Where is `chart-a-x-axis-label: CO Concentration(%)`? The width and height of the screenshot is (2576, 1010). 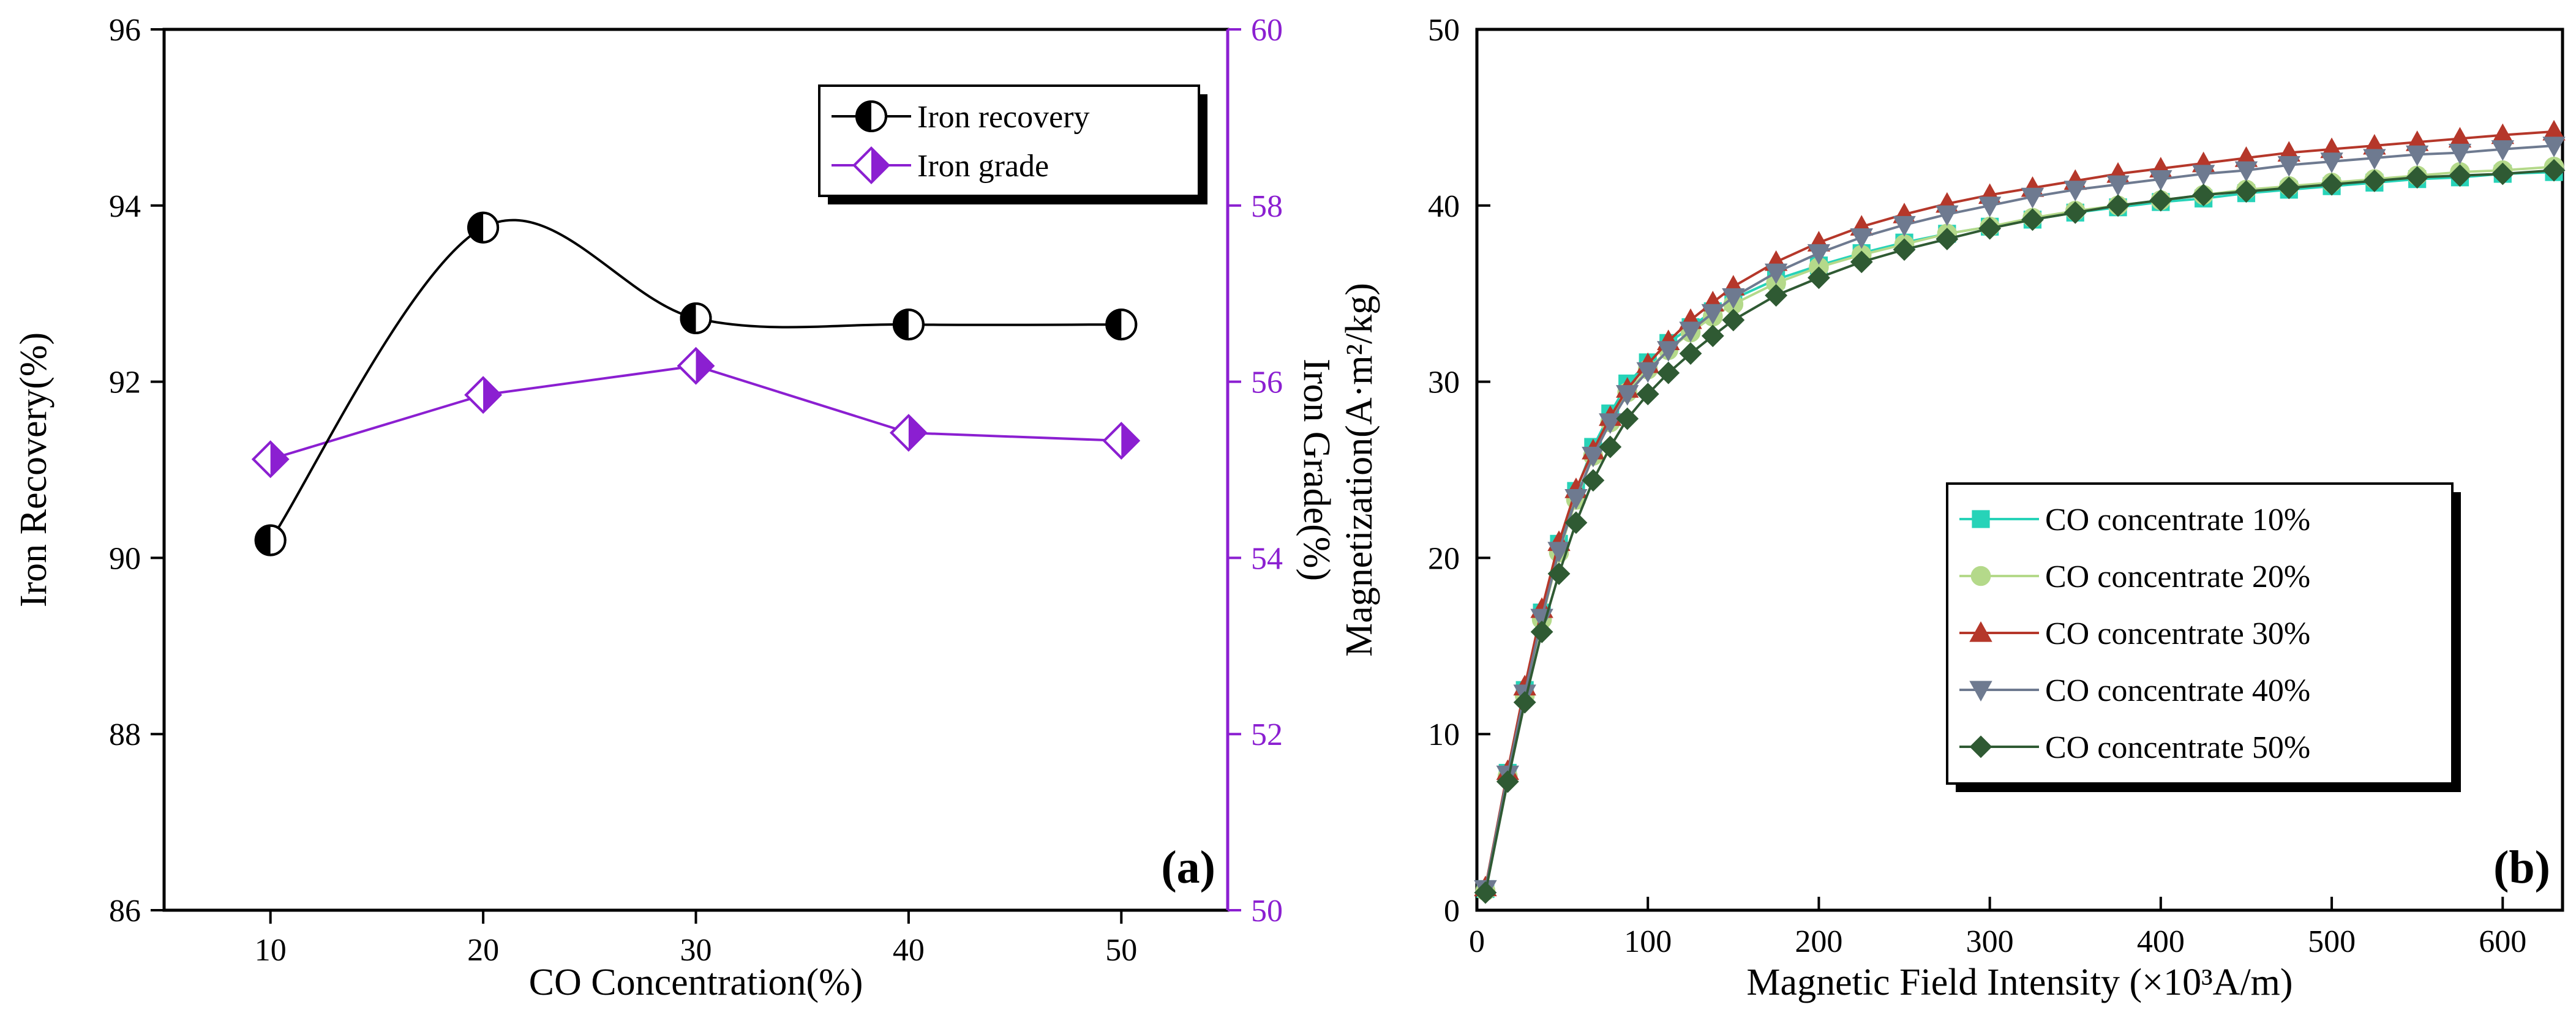 chart-a-x-axis-label: CO Concentration(%) is located at coordinates (696, 982).